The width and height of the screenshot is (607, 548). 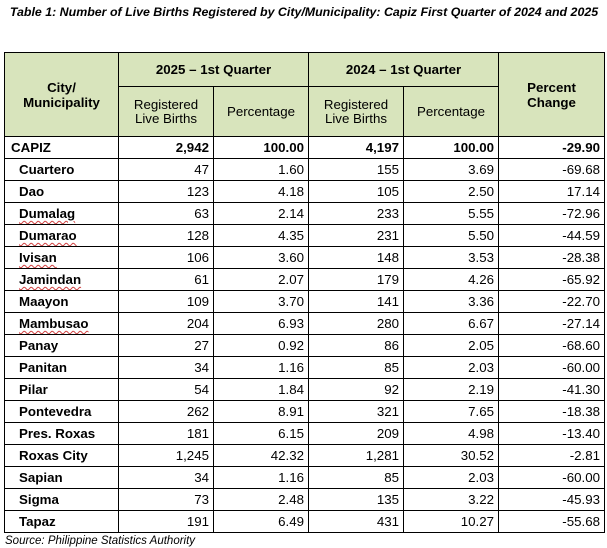 What do you see at coordinates (304, 389) in the screenshot?
I see `table-row: Pilar 54 1.84 92 2.19 -41.30` at bounding box center [304, 389].